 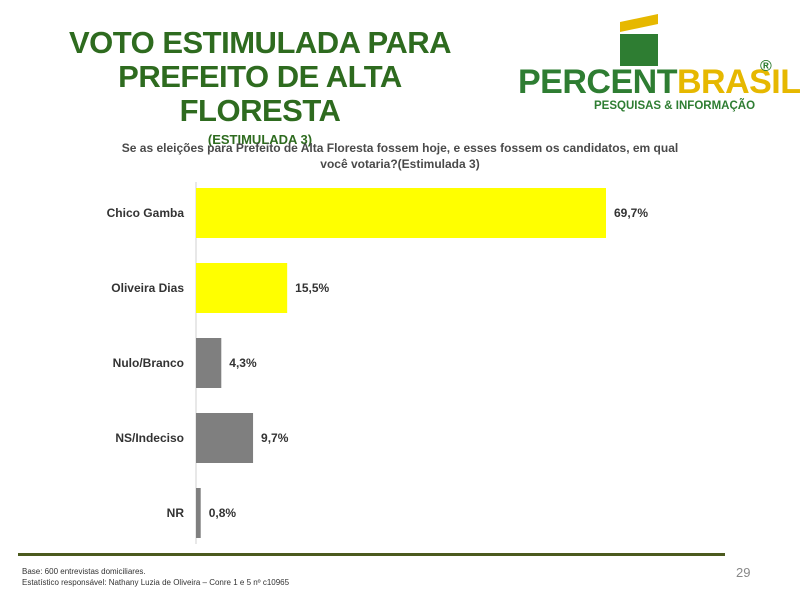 What do you see at coordinates (146, 213) in the screenshot?
I see `category-label: Chico Gamba` at bounding box center [146, 213].